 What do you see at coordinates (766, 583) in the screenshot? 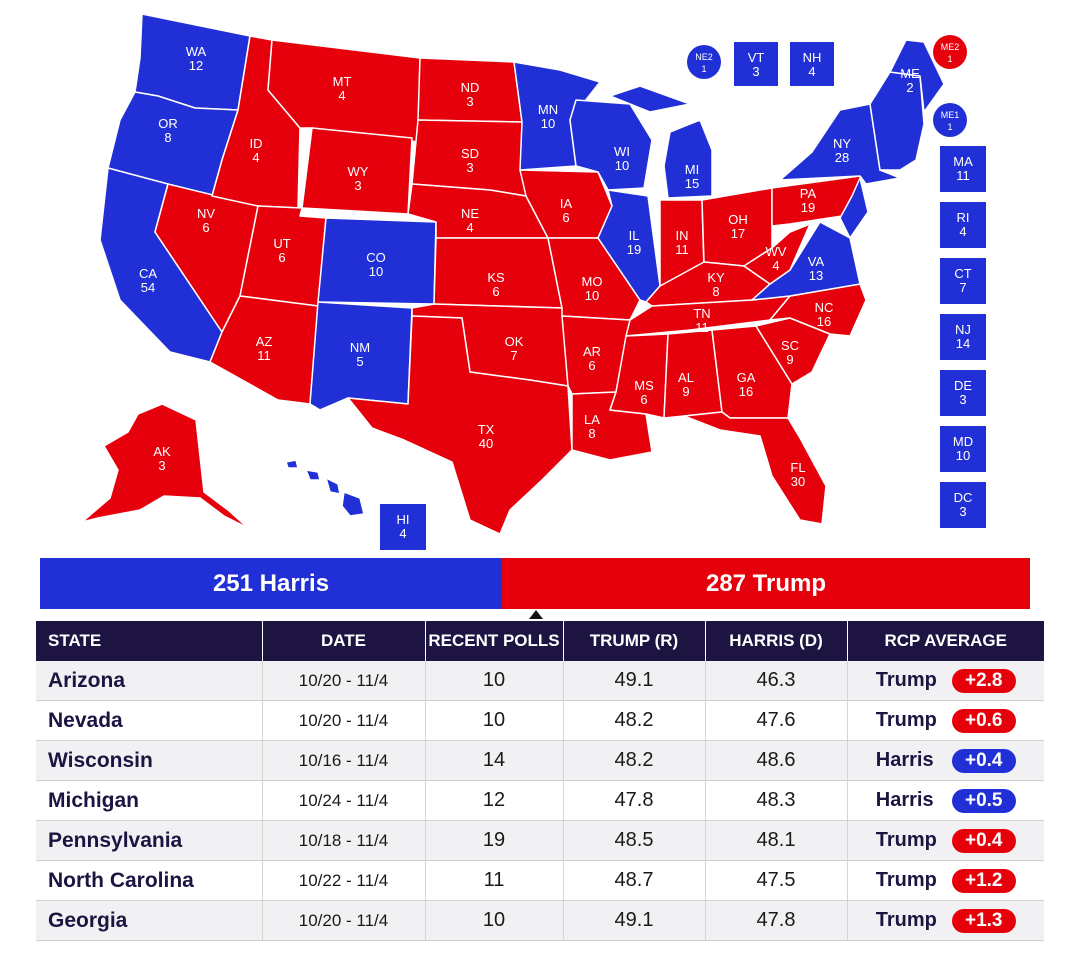
I see `trump-total-label: 287 Trump` at bounding box center [766, 583].